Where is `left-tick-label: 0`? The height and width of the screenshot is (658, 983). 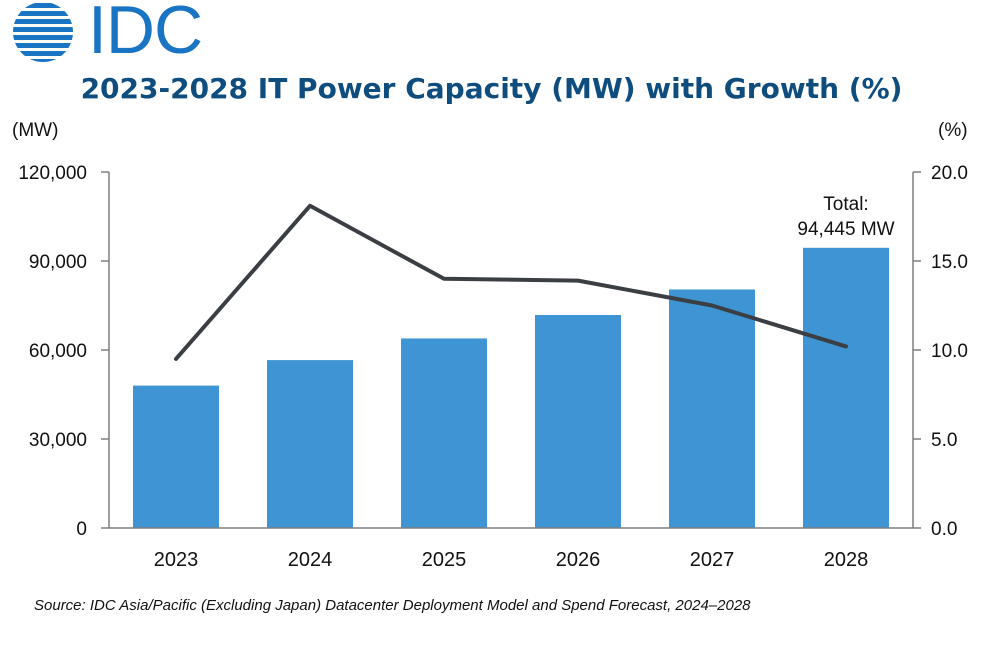 left-tick-label: 0 is located at coordinates (81, 529).